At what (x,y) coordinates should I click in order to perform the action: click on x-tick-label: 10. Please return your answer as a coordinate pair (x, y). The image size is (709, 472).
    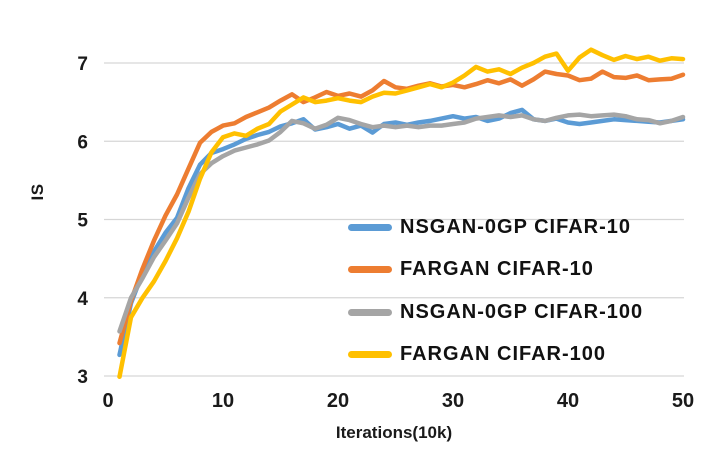
    Looking at the image, I should click on (223, 401).